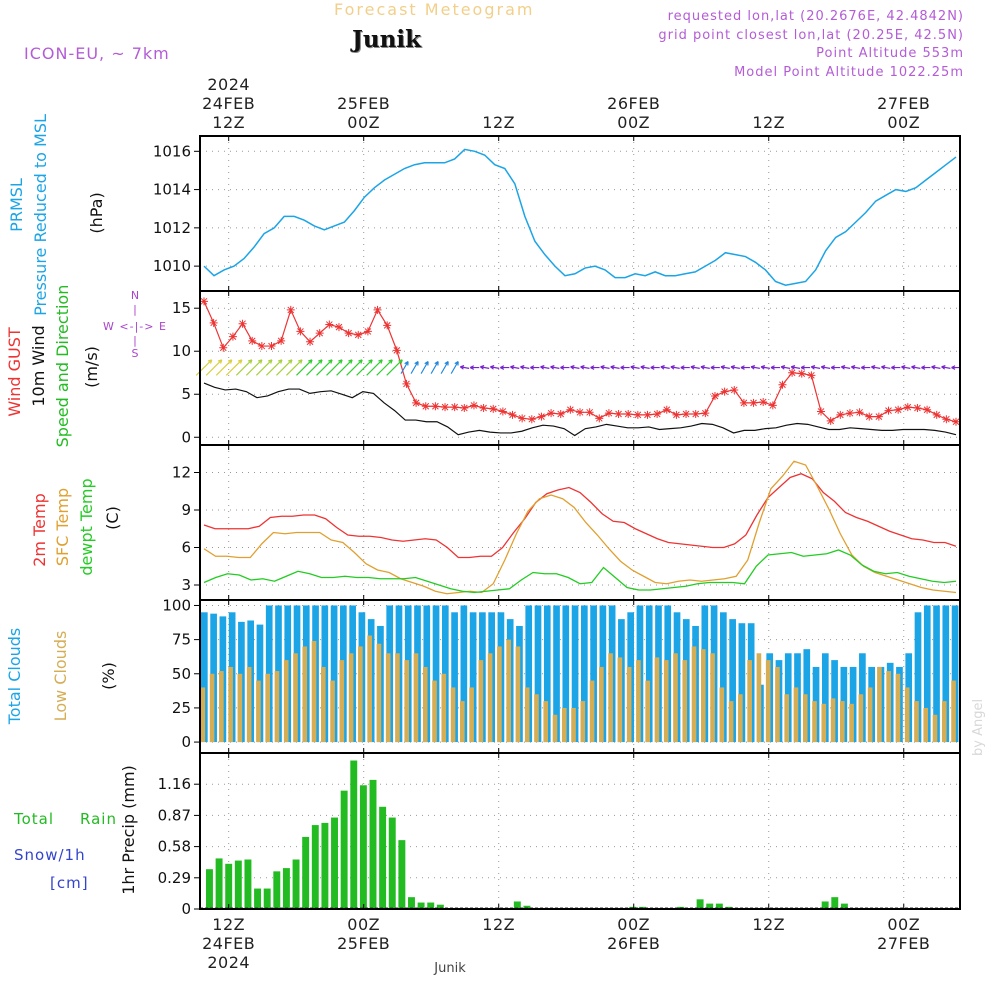 The width and height of the screenshot is (1000, 1000). Describe the element at coordinates (181, 674) in the screenshot. I see `ytick-label: 50` at that location.